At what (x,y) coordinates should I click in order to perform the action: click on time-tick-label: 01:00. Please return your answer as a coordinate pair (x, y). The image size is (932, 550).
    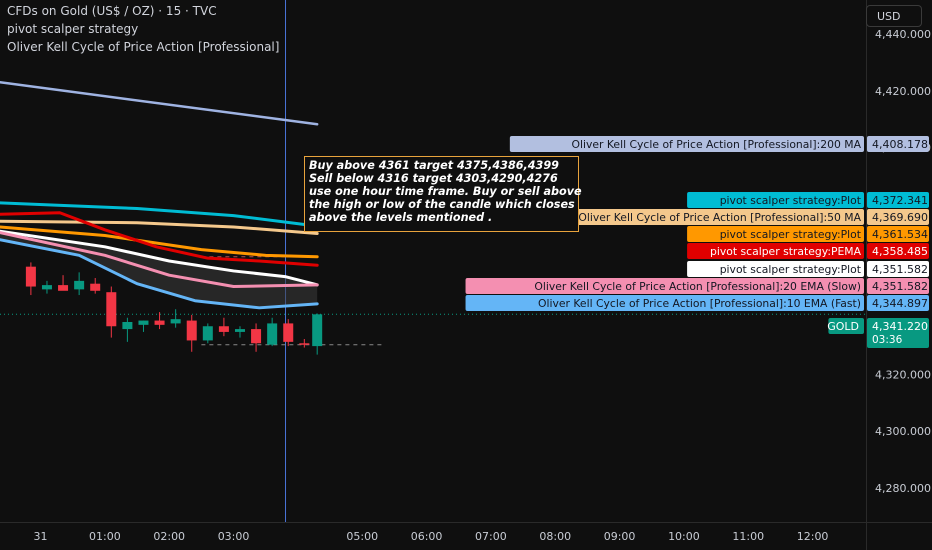
    Looking at the image, I should click on (105, 536).